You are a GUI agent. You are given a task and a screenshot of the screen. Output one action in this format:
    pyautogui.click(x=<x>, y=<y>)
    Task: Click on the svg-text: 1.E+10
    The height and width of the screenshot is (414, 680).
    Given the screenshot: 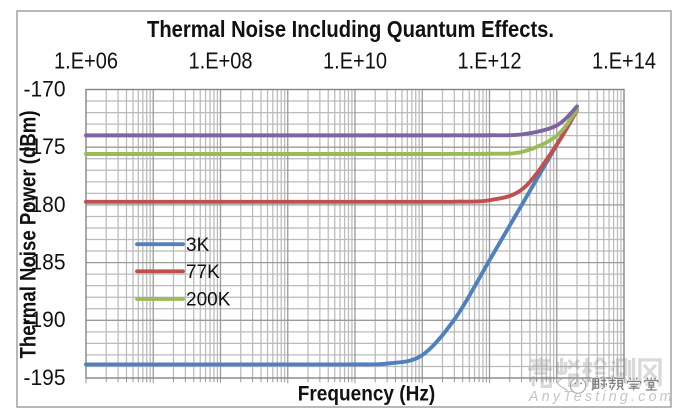 What is the action you would take?
    pyautogui.click(x=355, y=60)
    